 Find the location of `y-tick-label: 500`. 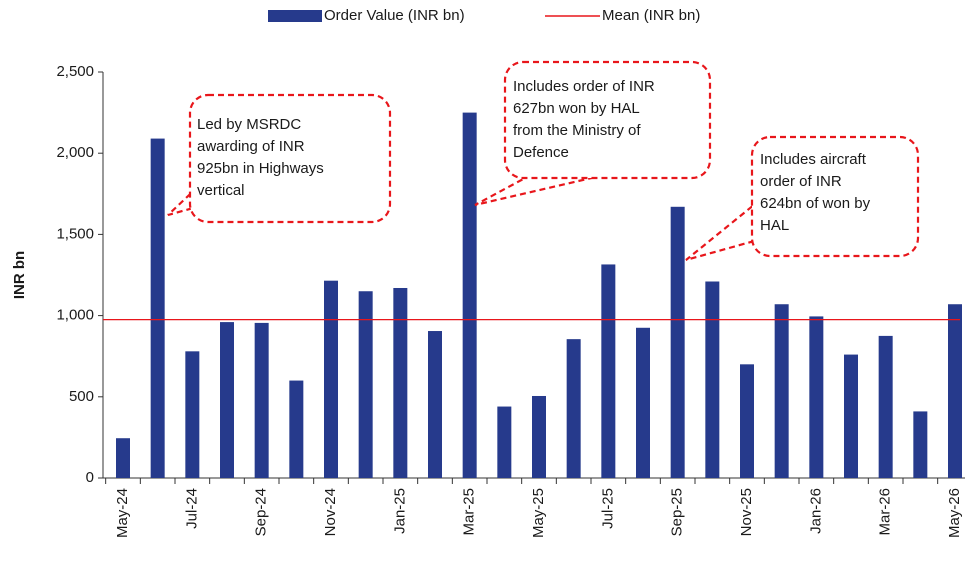

y-tick-label: 500 is located at coordinates (81, 396).